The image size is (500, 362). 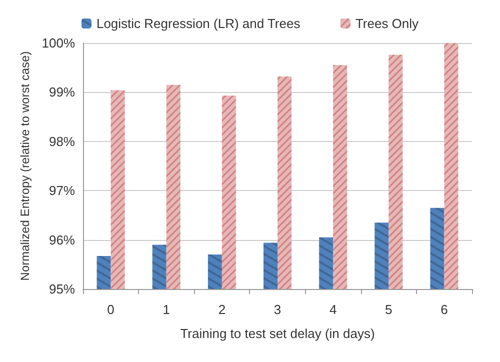 I want to click on x-tick-label: 2, so click(x=222, y=309).